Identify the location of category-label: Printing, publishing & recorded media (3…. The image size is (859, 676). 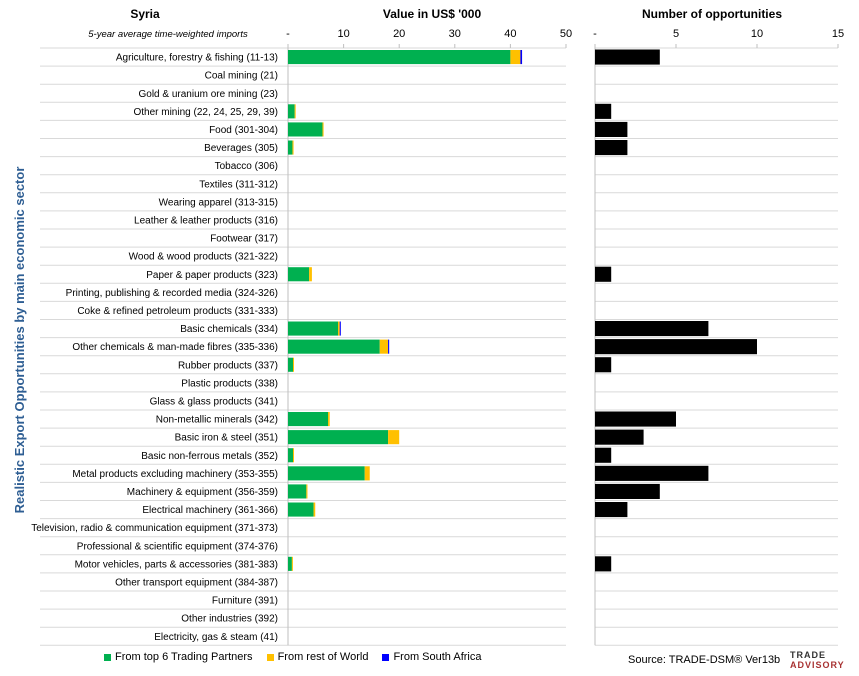
(172, 293).